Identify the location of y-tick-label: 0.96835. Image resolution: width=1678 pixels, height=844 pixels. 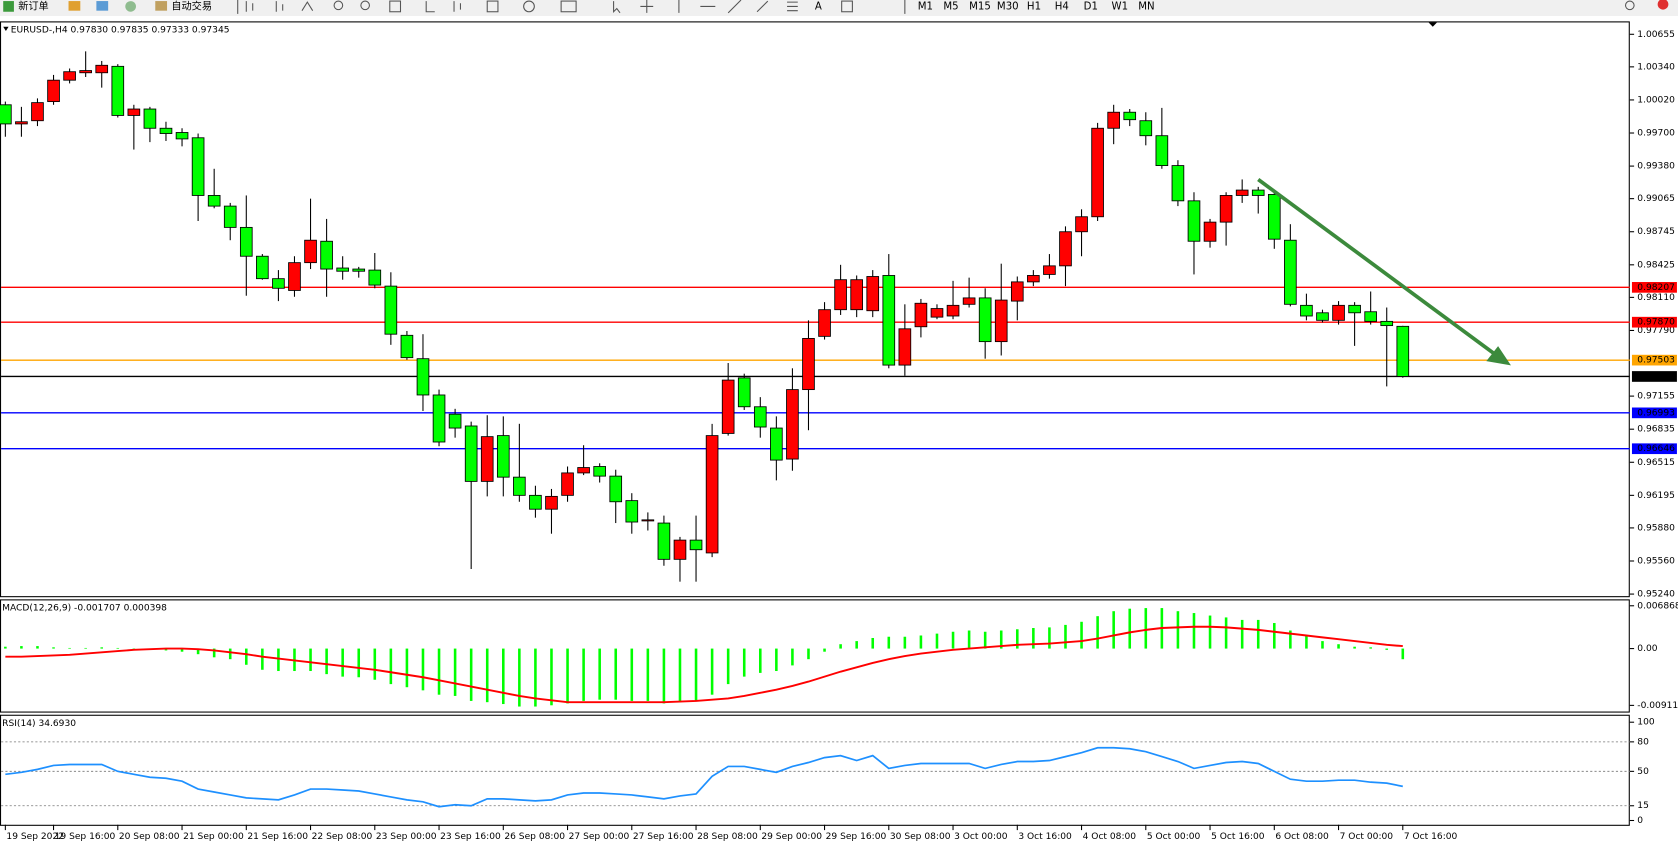
(1656, 430).